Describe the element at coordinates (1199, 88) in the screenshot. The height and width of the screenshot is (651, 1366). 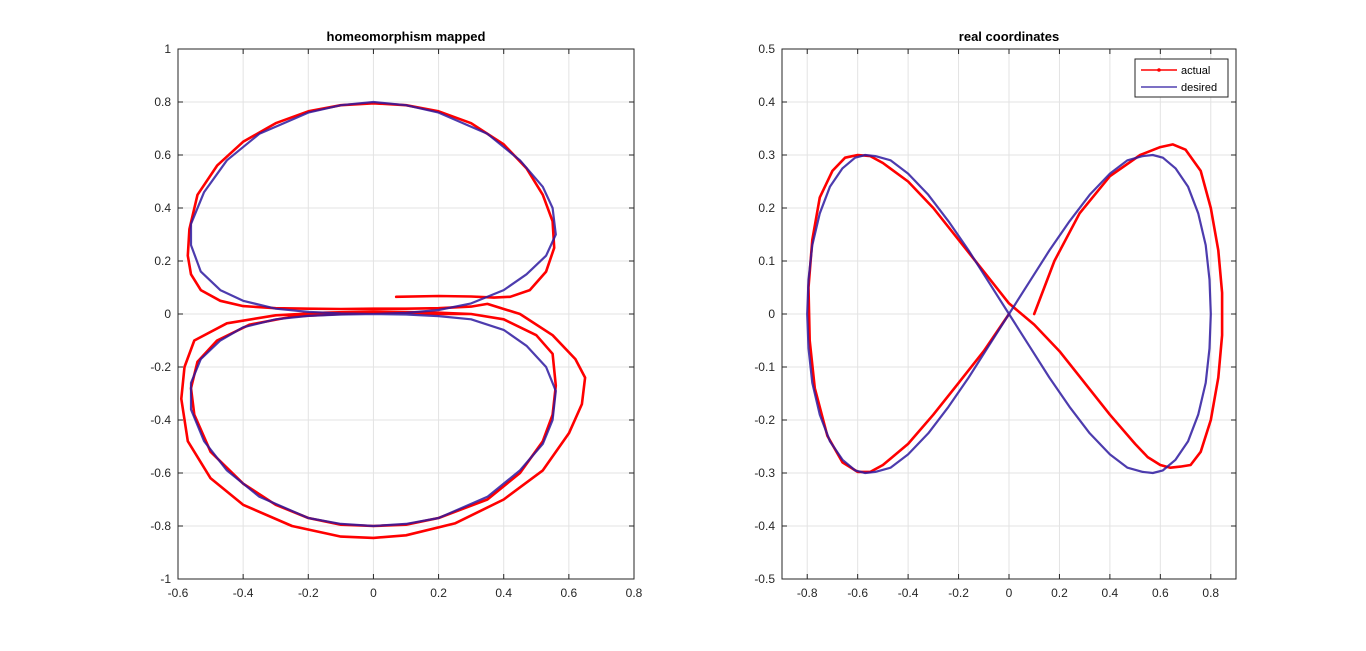
I see `legend-label-desired: desired` at that location.